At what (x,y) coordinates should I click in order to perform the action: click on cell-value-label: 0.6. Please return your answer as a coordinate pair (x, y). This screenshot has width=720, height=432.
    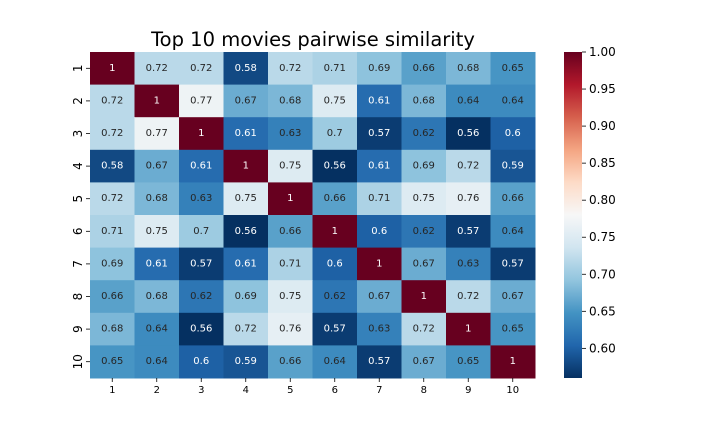
    Looking at the image, I should click on (379, 231).